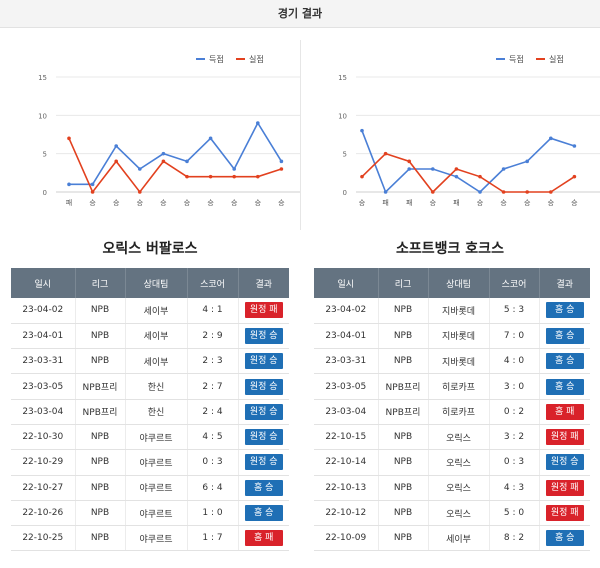 The width and height of the screenshot is (600, 568). I want to click on cell-opponent: 오릭스, so click(459, 488).